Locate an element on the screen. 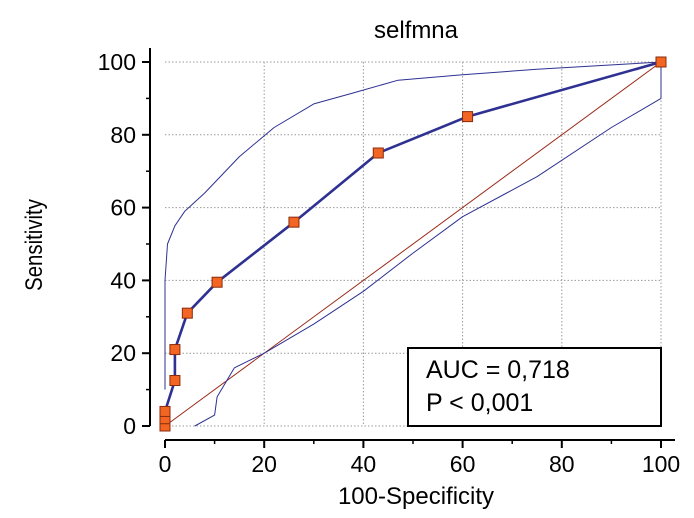 Image resolution: width=694 pixels, height=518 pixels. annotation-line-1: AUC = 0,718 is located at coordinates (498, 370).